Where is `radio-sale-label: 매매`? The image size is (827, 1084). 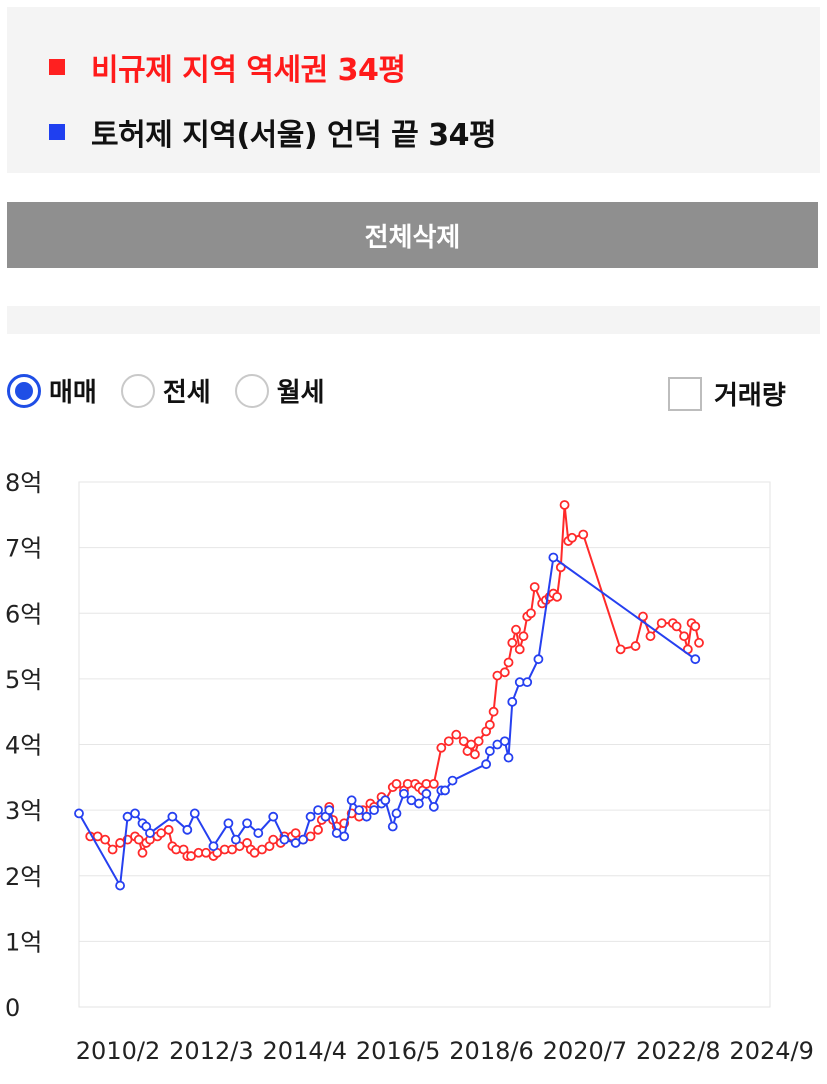
radio-sale-label: 매매 is located at coordinates (73, 393).